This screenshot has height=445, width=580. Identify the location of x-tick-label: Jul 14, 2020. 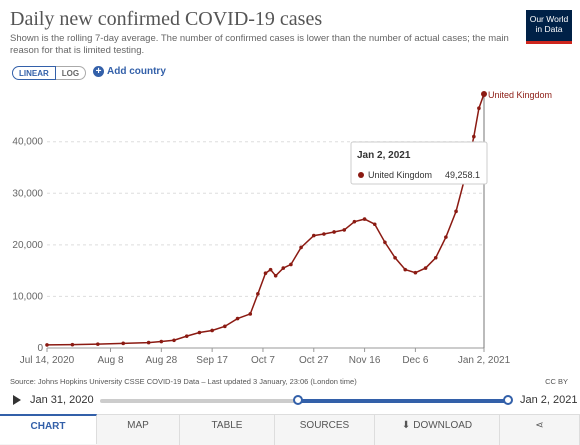
(47, 360).